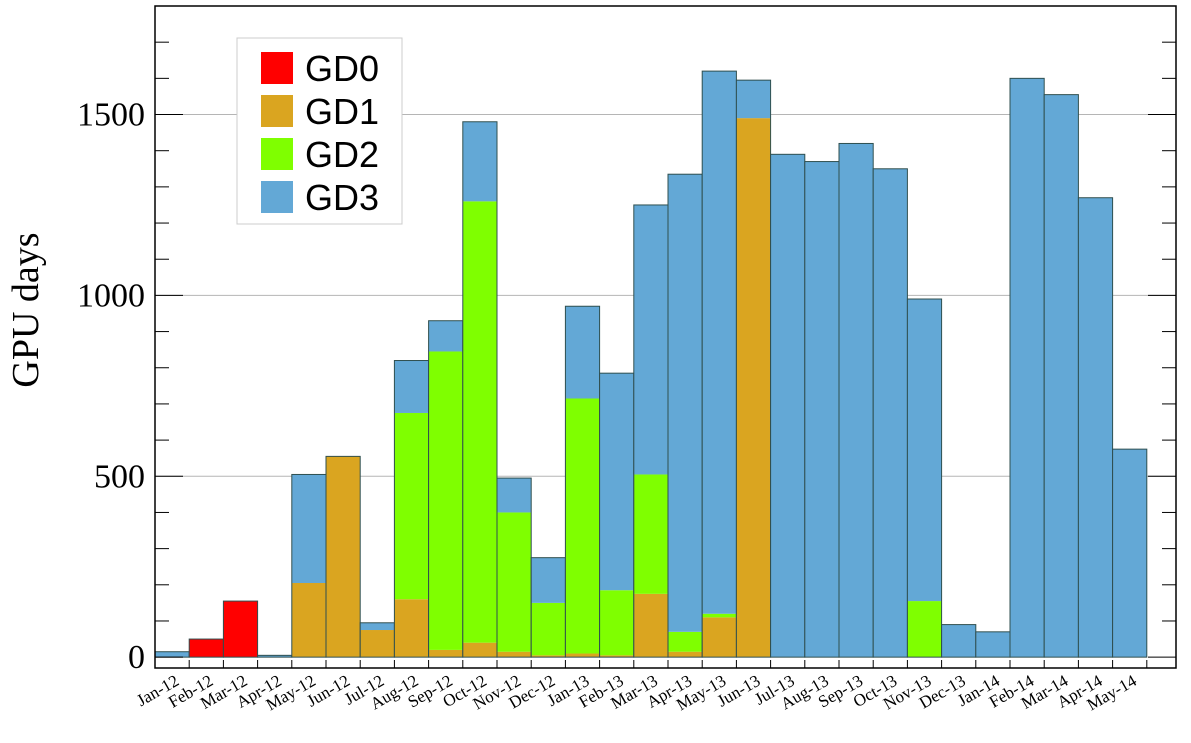 Image resolution: width=1191 pixels, height=743 pixels. What do you see at coordinates (277, 197) in the screenshot?
I see `legend-swatch-gd3` at bounding box center [277, 197].